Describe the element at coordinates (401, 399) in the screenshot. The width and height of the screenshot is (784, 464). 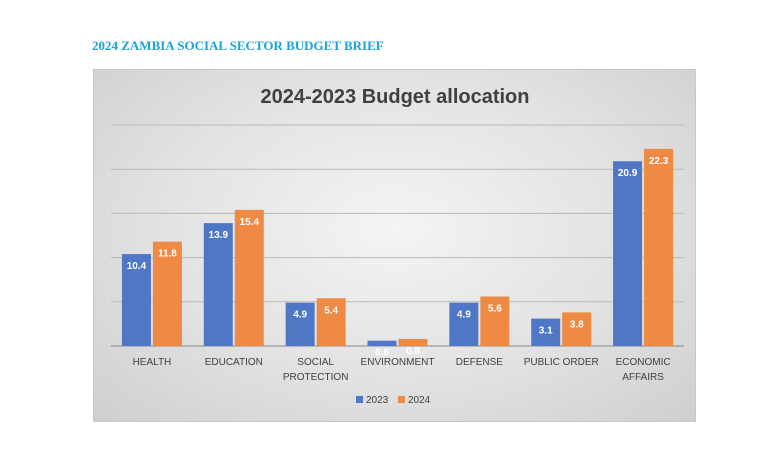
I see `legend-swatch-2024` at that location.